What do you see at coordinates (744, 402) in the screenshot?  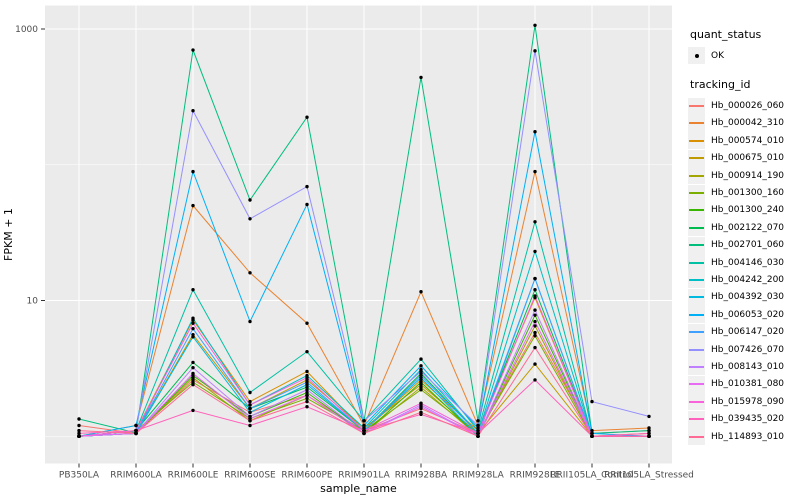 I see `legend-item-Hb_015978_090: Hb_015978_090` at bounding box center [744, 402].